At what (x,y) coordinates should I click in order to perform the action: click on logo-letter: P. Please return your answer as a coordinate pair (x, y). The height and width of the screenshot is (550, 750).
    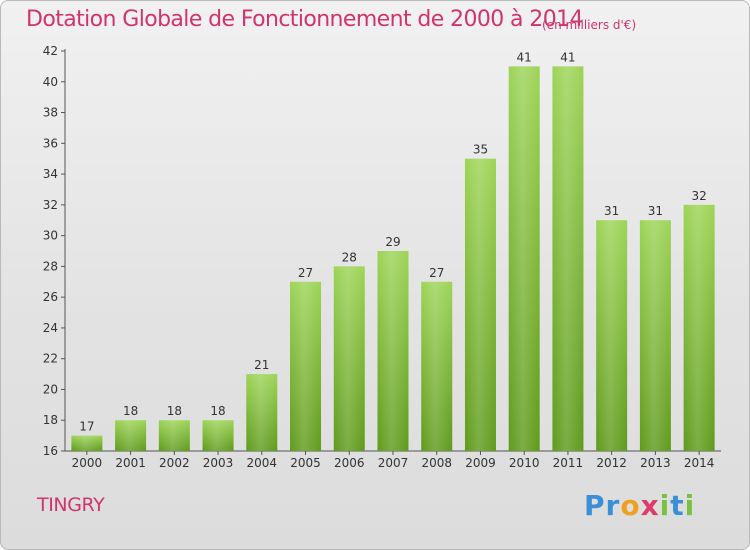
    Looking at the image, I should click on (595, 505).